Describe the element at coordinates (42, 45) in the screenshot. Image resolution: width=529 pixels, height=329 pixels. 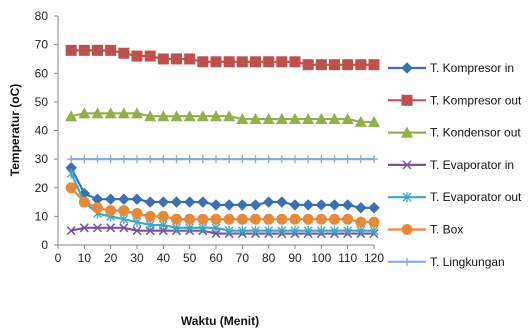
I see `y-tick-label: 70` at that location.